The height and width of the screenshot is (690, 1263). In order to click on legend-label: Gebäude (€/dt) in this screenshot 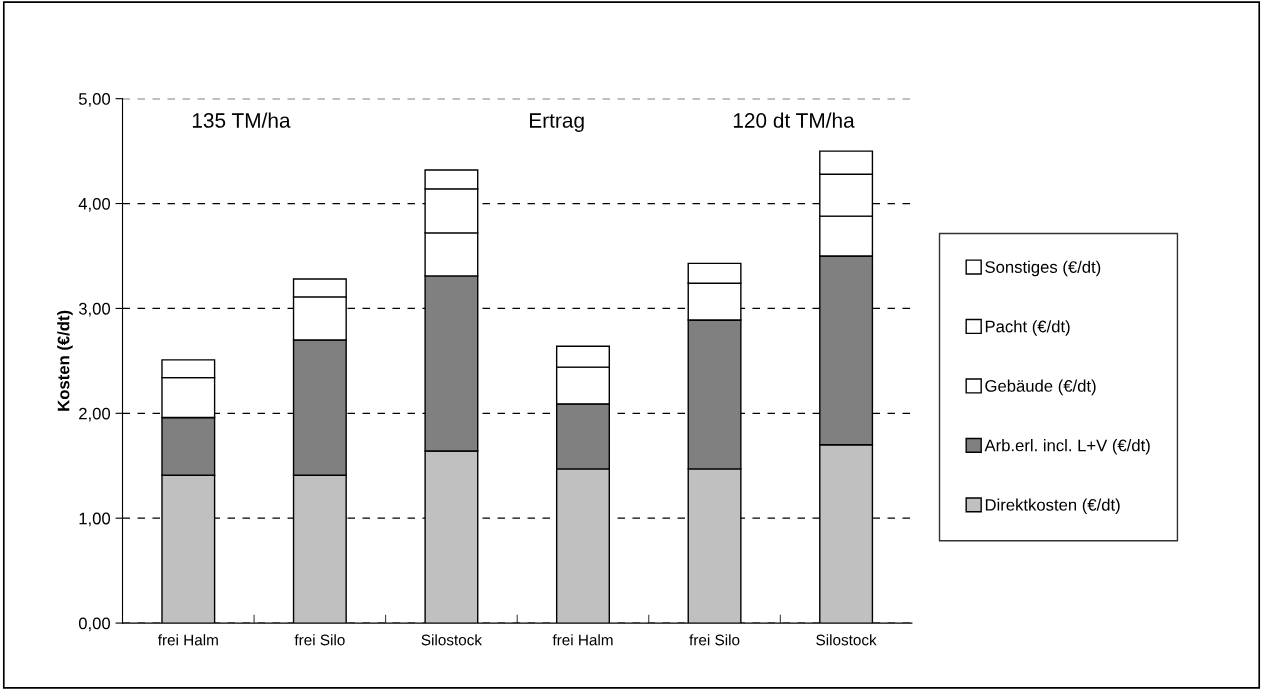, I will do `click(1040, 387)`.